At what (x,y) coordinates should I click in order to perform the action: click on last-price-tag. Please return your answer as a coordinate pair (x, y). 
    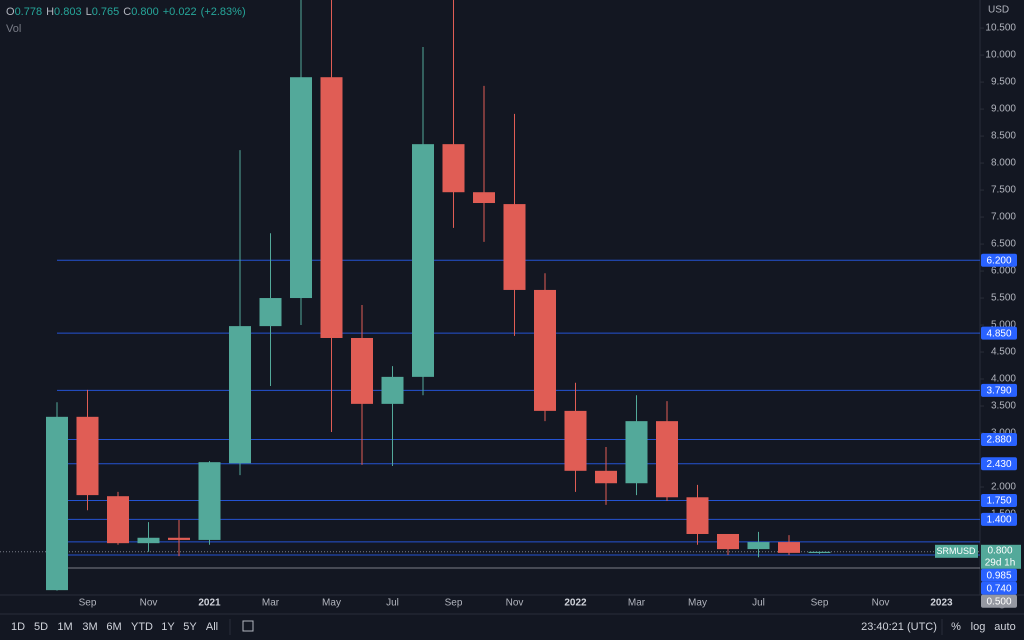
    Looking at the image, I should click on (1001, 556).